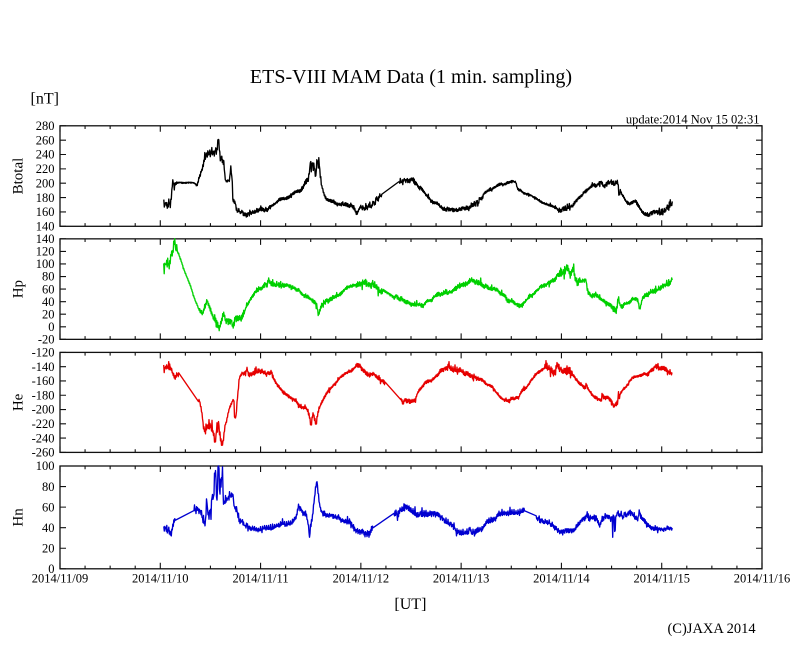  I want to click on svg-text: Btotal, so click(19, 176).